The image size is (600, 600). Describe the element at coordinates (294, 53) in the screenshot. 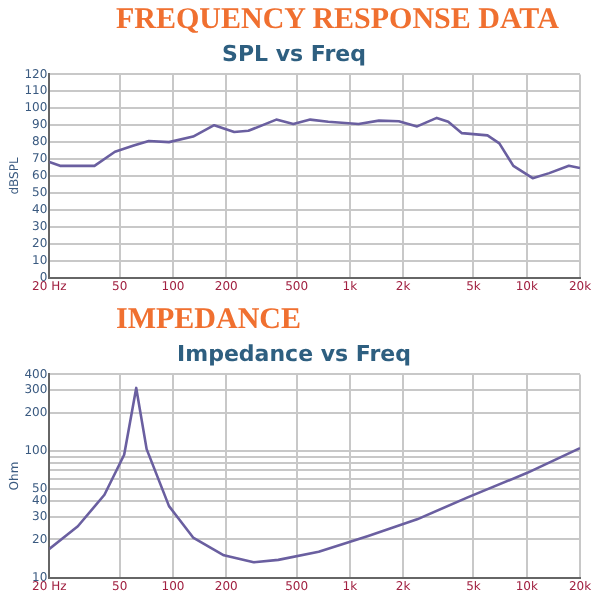

I see `chart-subtitle: SPL vs Freq` at that location.